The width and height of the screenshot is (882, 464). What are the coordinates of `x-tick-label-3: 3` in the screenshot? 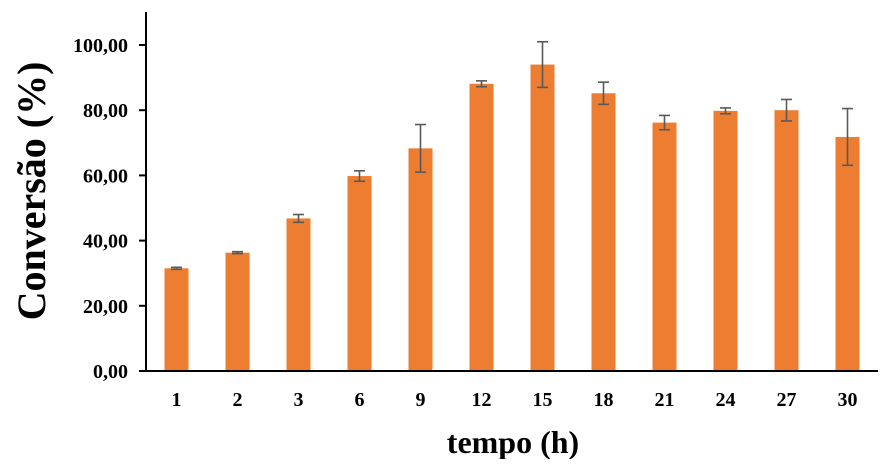 It's located at (299, 400).